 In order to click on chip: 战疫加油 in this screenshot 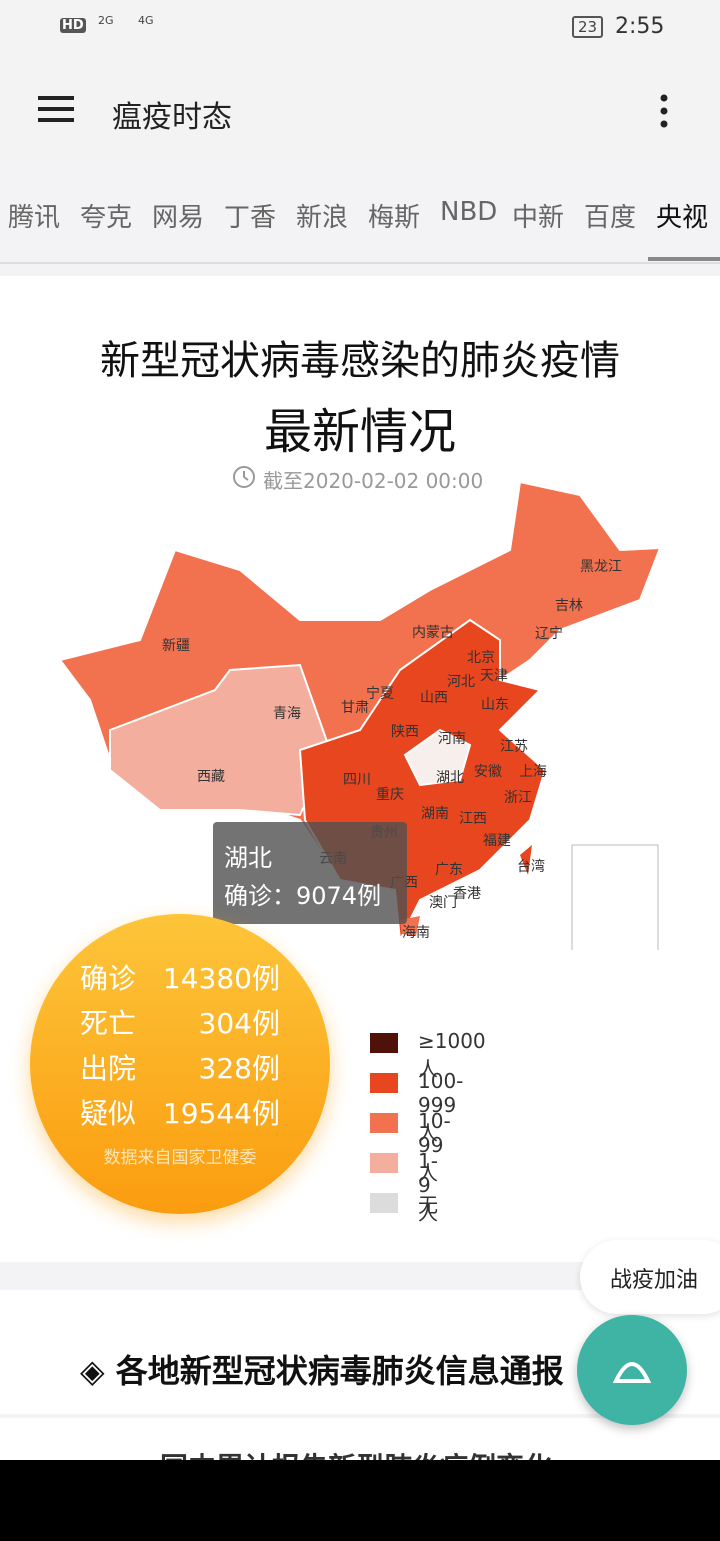, I will do `click(650, 1277)`.